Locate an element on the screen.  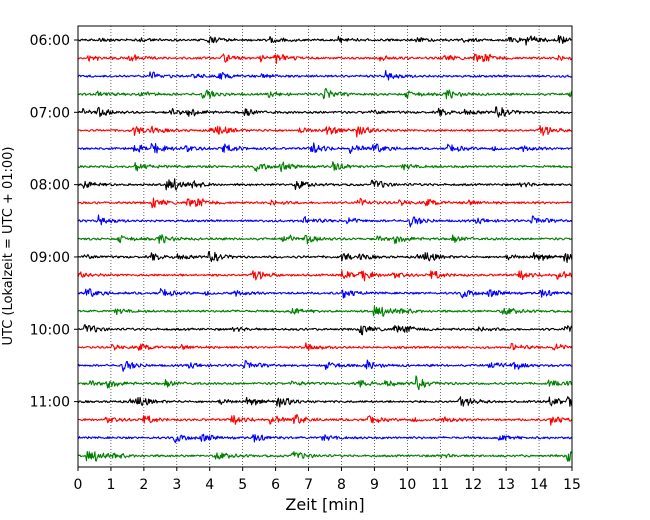
y-axis: 06:00 07:00 08:00 09:00 10:00 11:00 is located at coordinates (54, 222).